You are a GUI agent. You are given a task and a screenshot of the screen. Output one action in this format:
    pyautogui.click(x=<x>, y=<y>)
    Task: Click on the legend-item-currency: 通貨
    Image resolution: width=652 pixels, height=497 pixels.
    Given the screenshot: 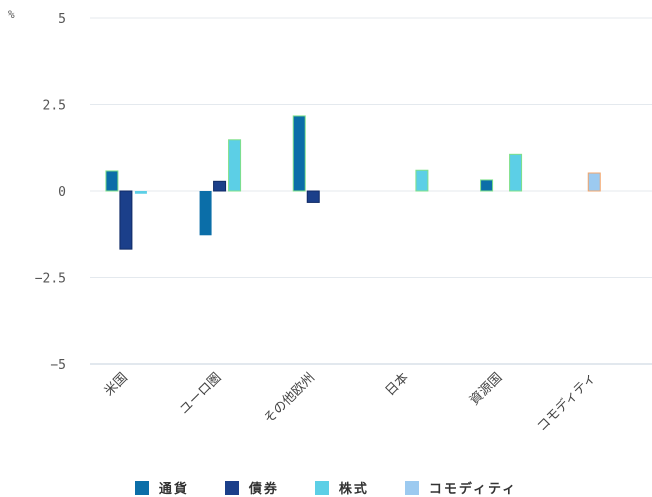 What is the action you would take?
    pyautogui.click(x=161, y=487)
    